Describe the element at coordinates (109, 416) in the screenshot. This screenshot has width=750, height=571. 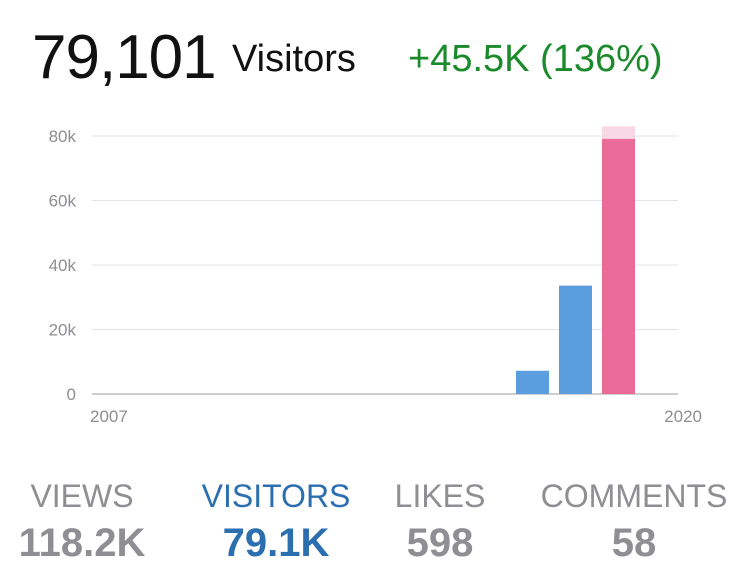
I see `x-tick-label-start: 2007` at that location.